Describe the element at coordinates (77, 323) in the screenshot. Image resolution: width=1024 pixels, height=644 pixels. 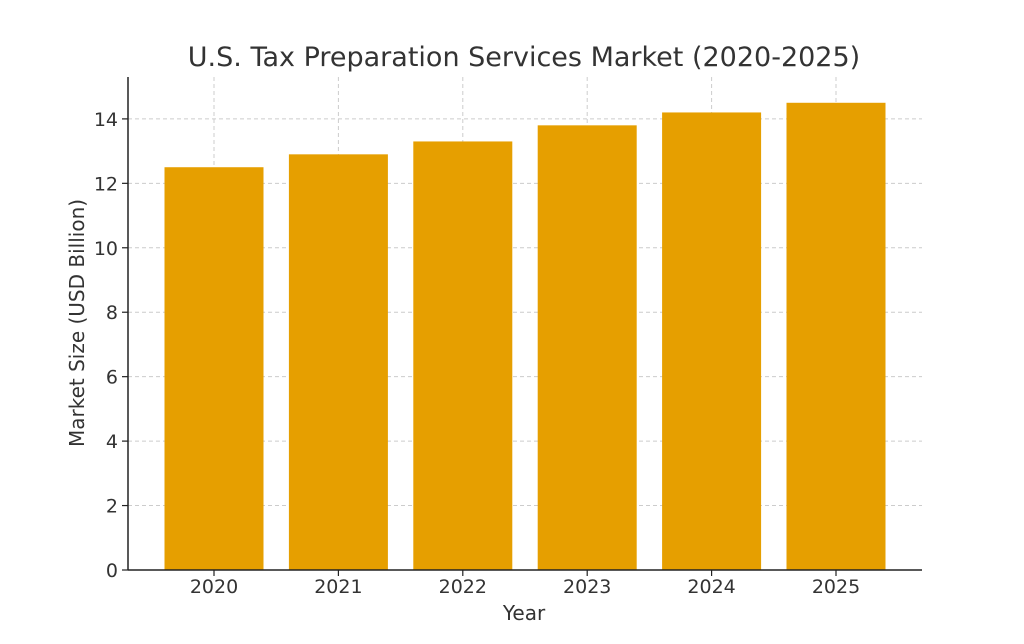
I see `y-axis-label: Market Size (USD Billion)` at that location.